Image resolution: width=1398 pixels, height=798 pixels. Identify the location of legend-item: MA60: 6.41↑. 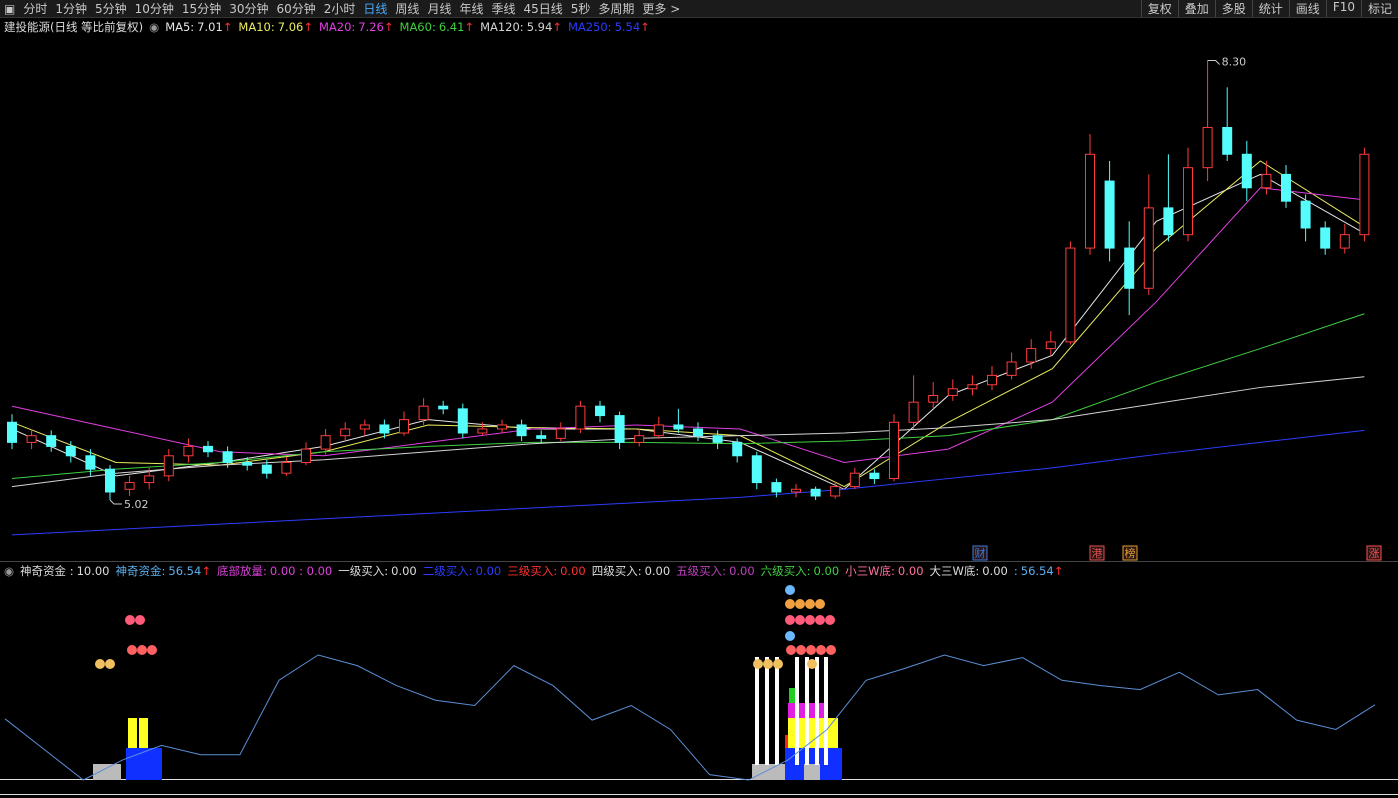
(437, 27).